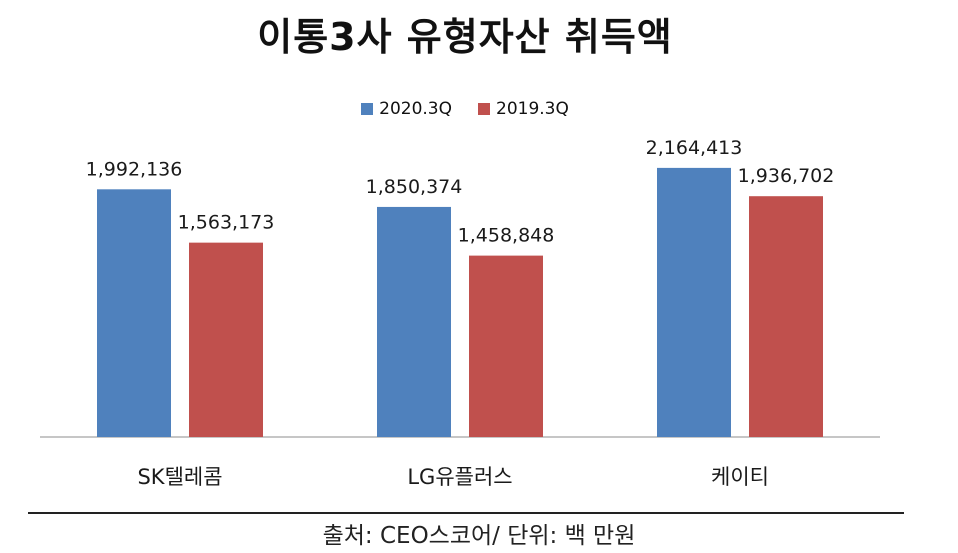 This screenshot has width=958, height=553. Describe the element at coordinates (415, 109) in the screenshot. I see `legend-label-2020-3q: 2020.3Q` at that location.